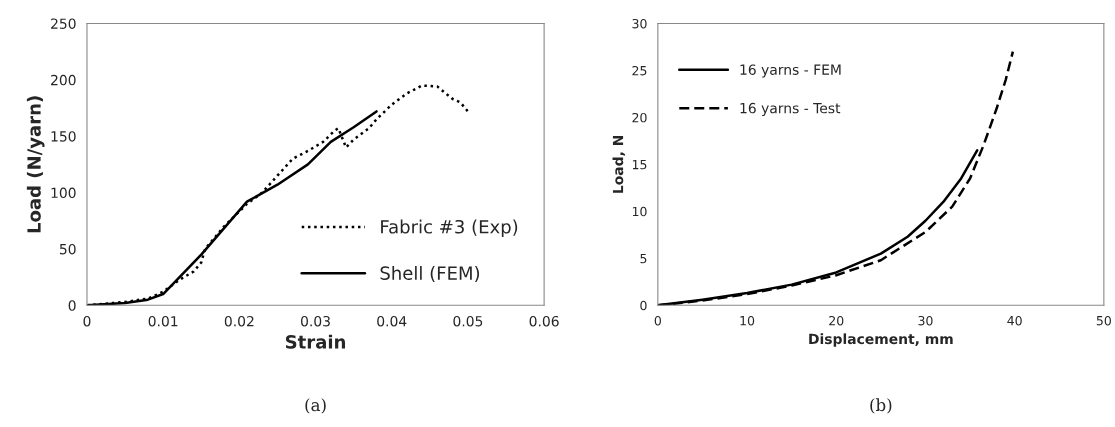 The height and width of the screenshot is (427, 1115). What do you see at coordinates (1103, 320) in the screenshot?
I see `x-tick-label: 50` at bounding box center [1103, 320].